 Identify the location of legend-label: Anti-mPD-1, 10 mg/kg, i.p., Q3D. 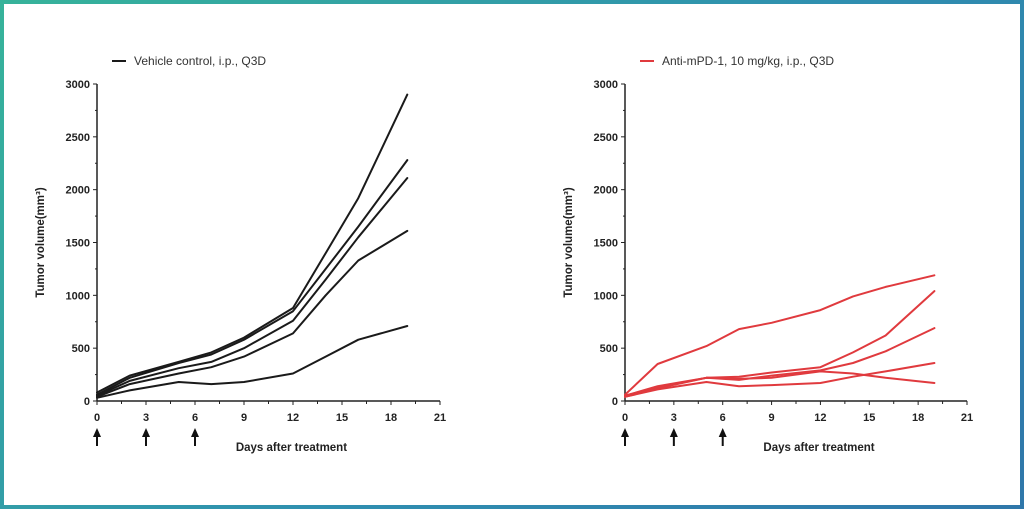
(748, 61).